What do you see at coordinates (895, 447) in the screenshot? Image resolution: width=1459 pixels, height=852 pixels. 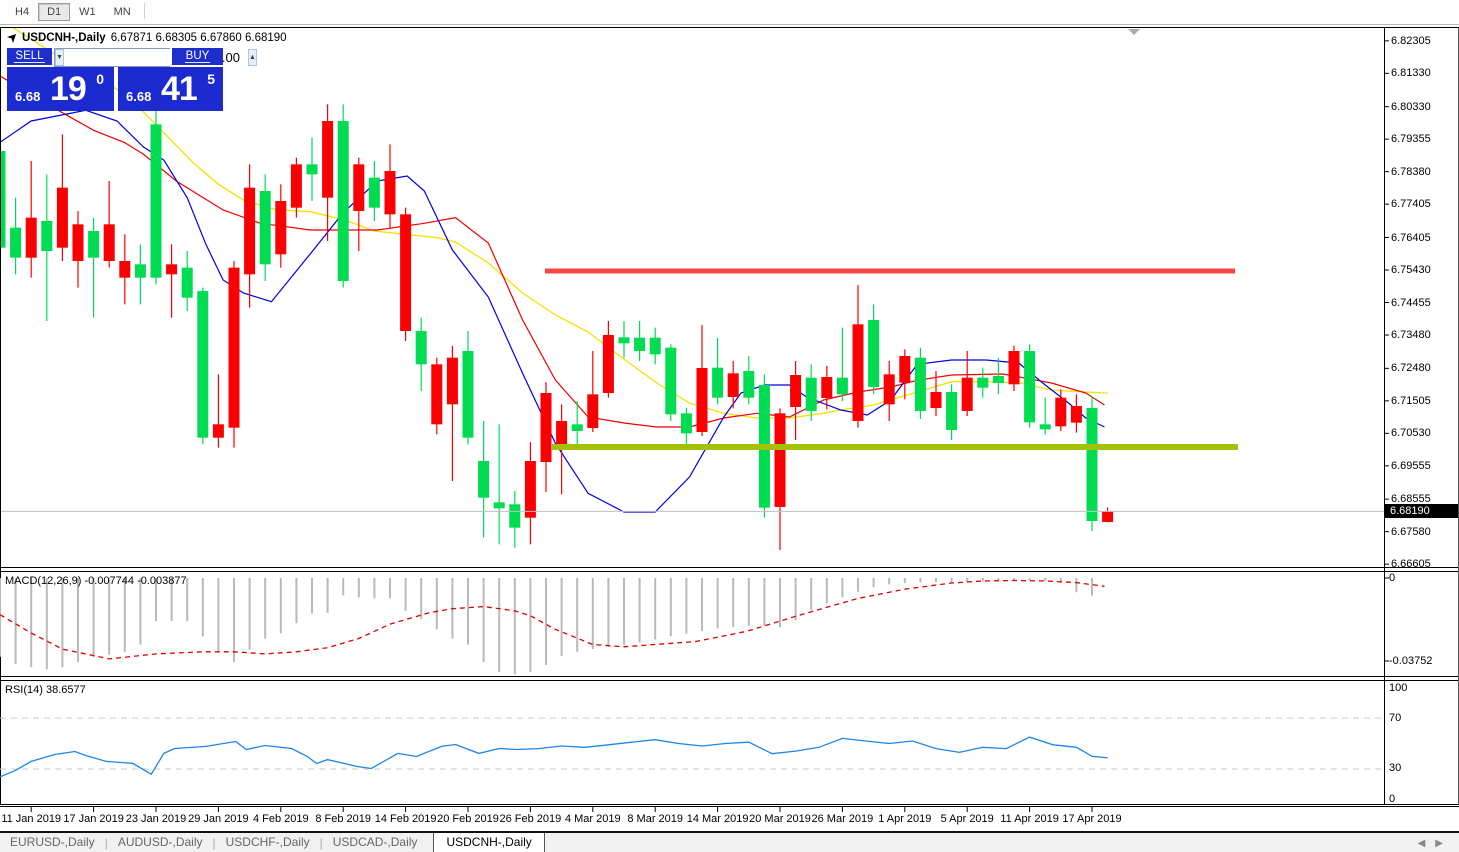 I see `support-line` at bounding box center [895, 447].